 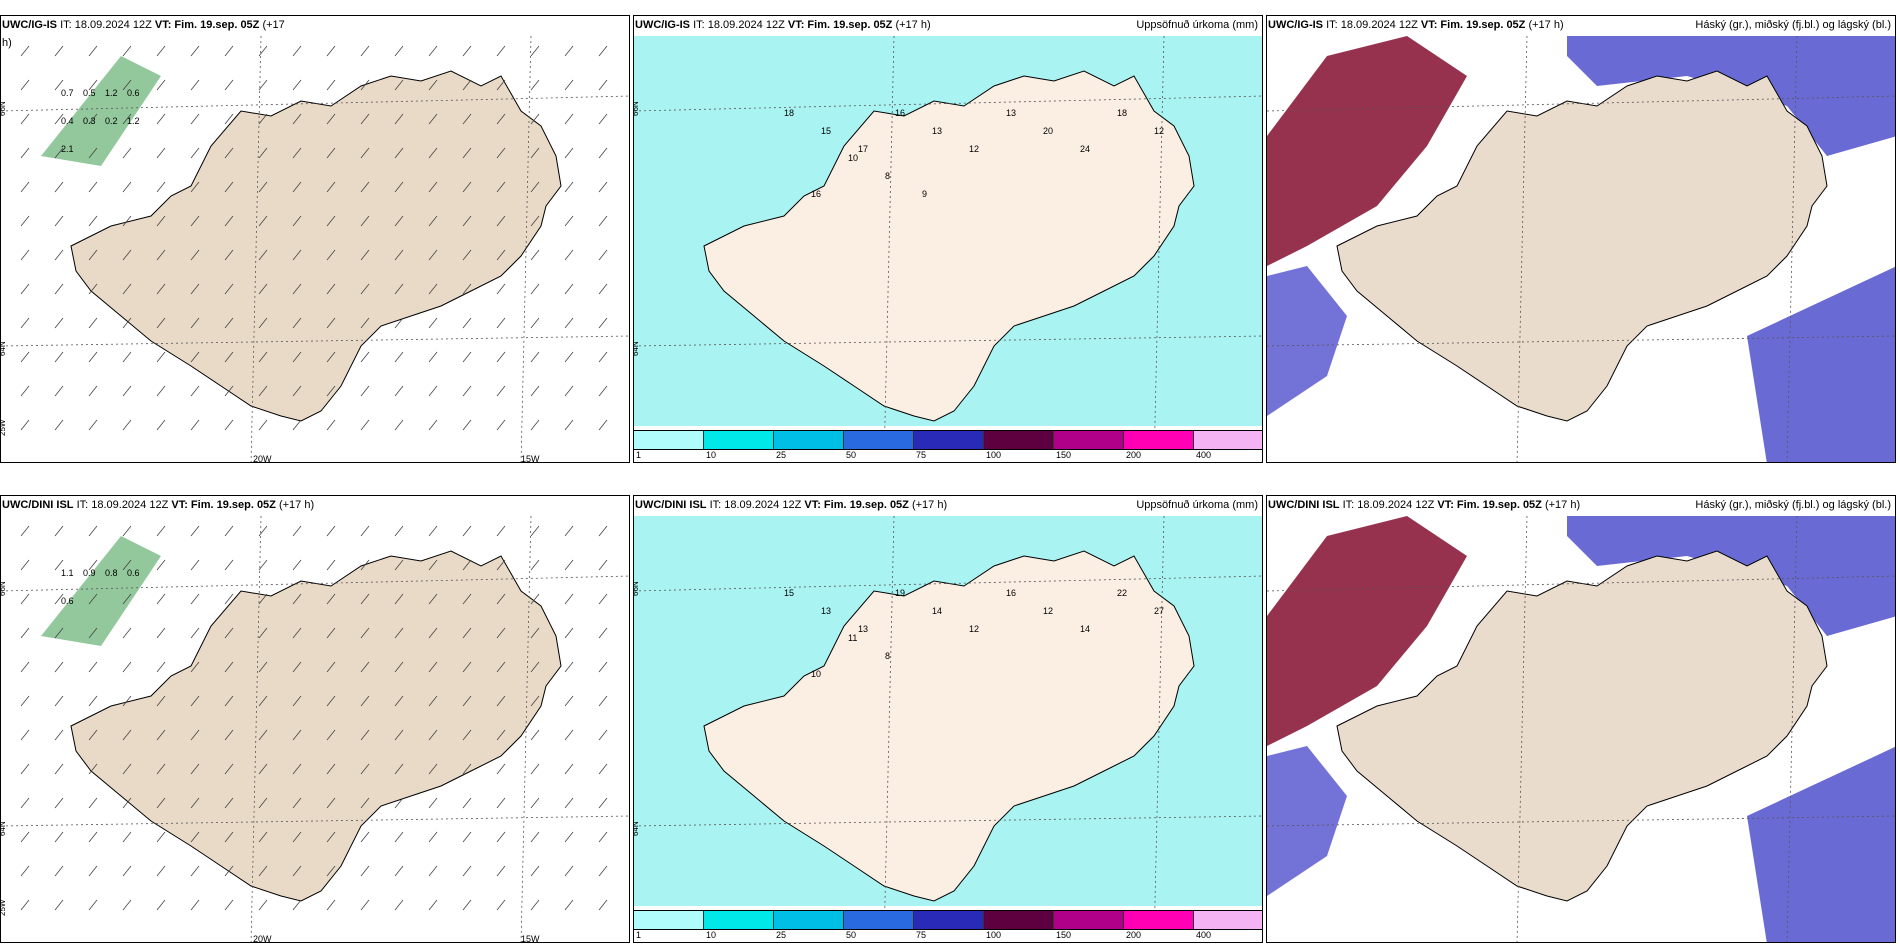 I want to click on colorbar-tick: 25, so click(x=781, y=455).